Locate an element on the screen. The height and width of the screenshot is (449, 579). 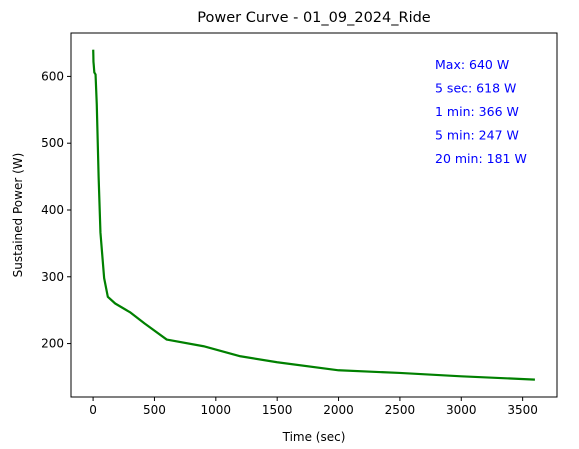
y-tick-label: 600 is located at coordinates (52, 76).